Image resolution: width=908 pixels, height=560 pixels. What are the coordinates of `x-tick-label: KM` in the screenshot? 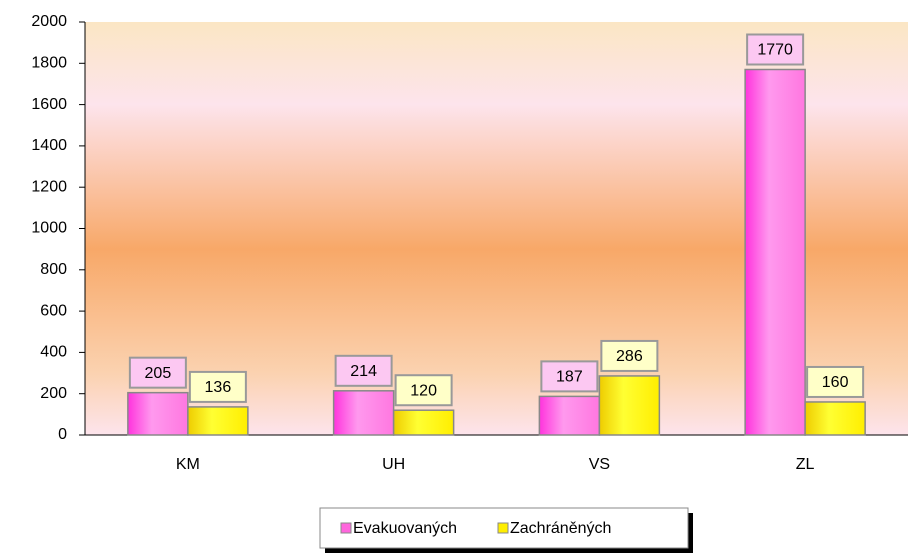 It's located at (188, 464).